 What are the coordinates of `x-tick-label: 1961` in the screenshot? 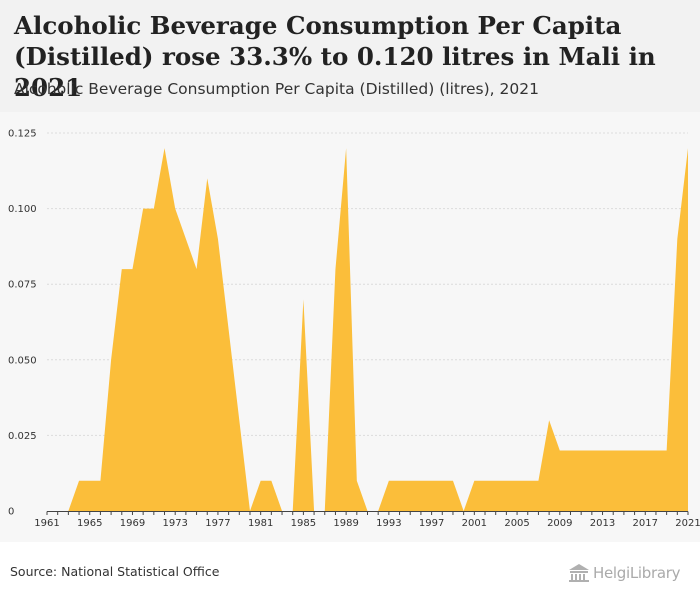 It's located at (46, 523).